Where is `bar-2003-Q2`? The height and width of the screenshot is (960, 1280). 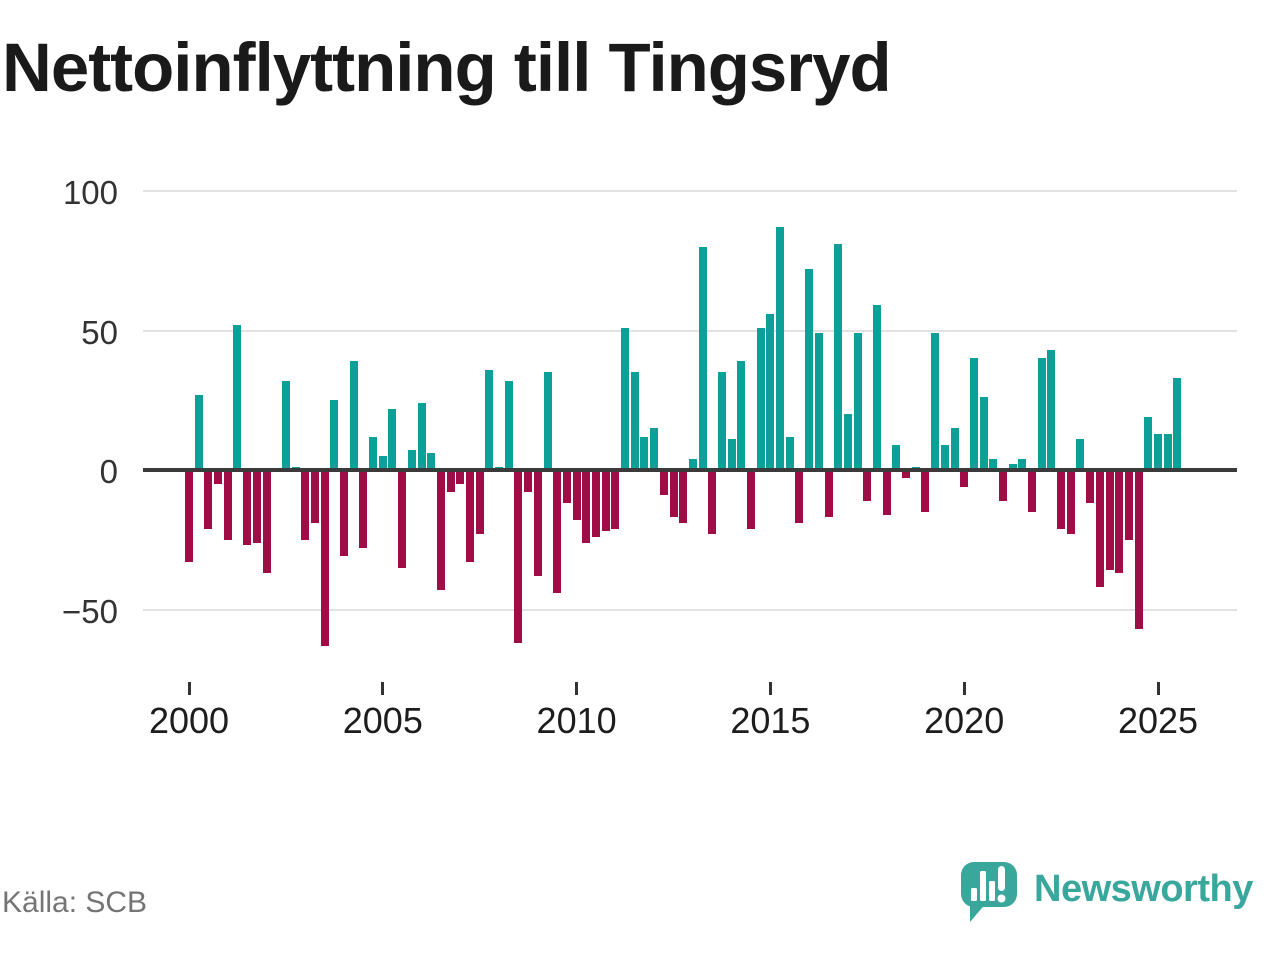
bar-2003-Q2 is located at coordinates (314, 496).